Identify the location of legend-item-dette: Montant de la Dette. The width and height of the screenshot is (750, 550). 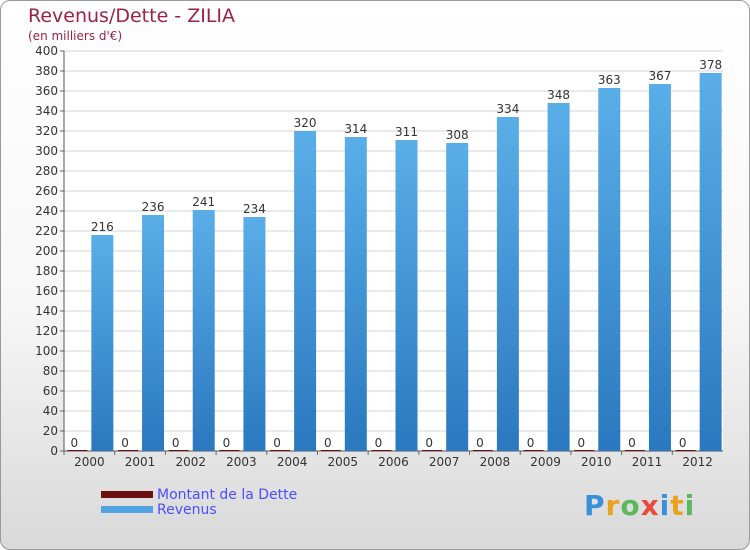
(199, 494).